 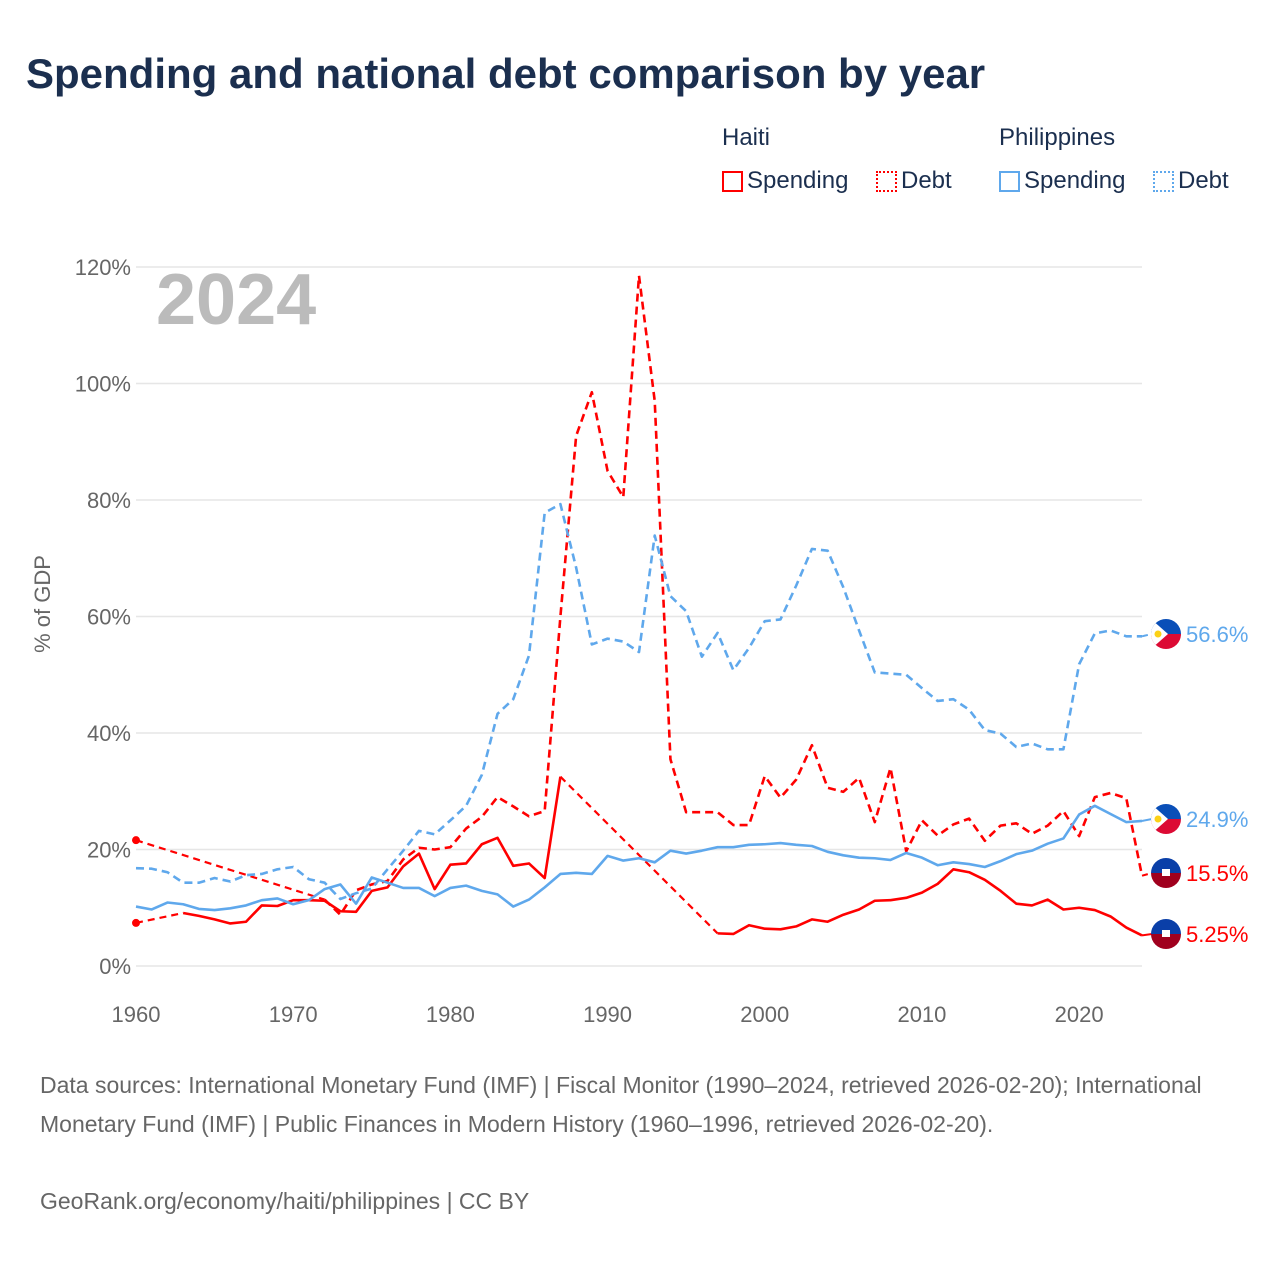 I want to click on y-axis-label: % of GDP, so click(x=42, y=604).